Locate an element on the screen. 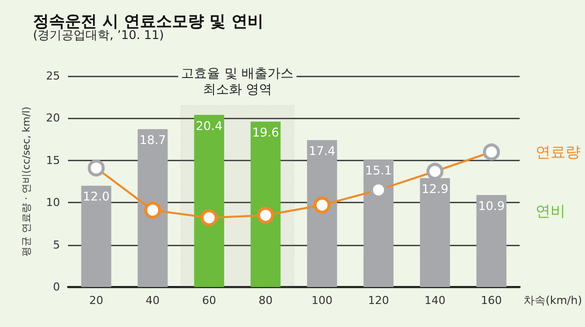 Image resolution: width=585 pixels, height=327 pixels. x-tick-label: 160 is located at coordinates (491, 300).